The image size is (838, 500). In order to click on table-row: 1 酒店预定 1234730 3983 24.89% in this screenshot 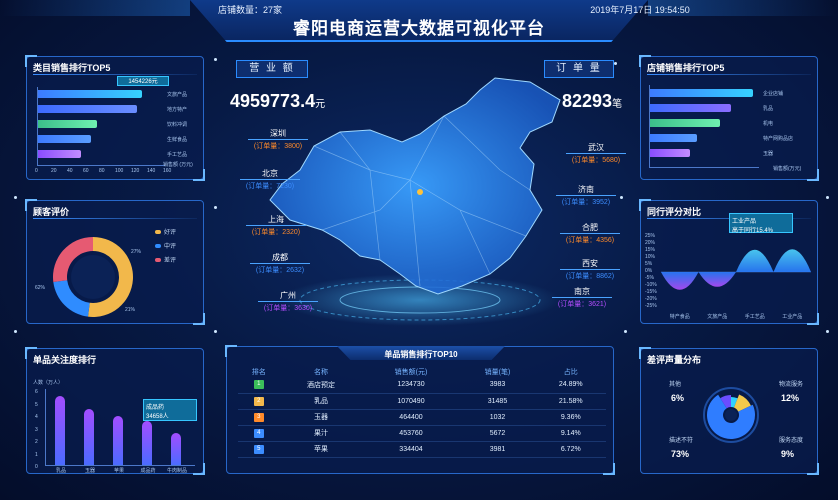, I will do `click(422, 385)`.